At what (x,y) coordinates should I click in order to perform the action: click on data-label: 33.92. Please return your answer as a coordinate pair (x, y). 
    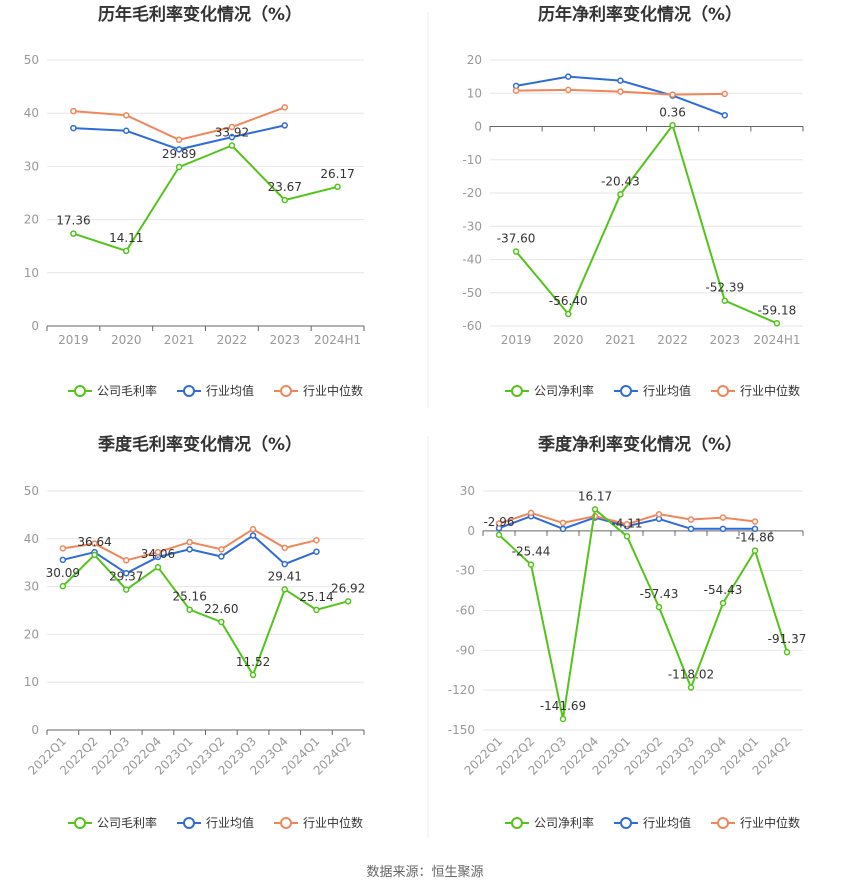
    Looking at the image, I should click on (232, 133).